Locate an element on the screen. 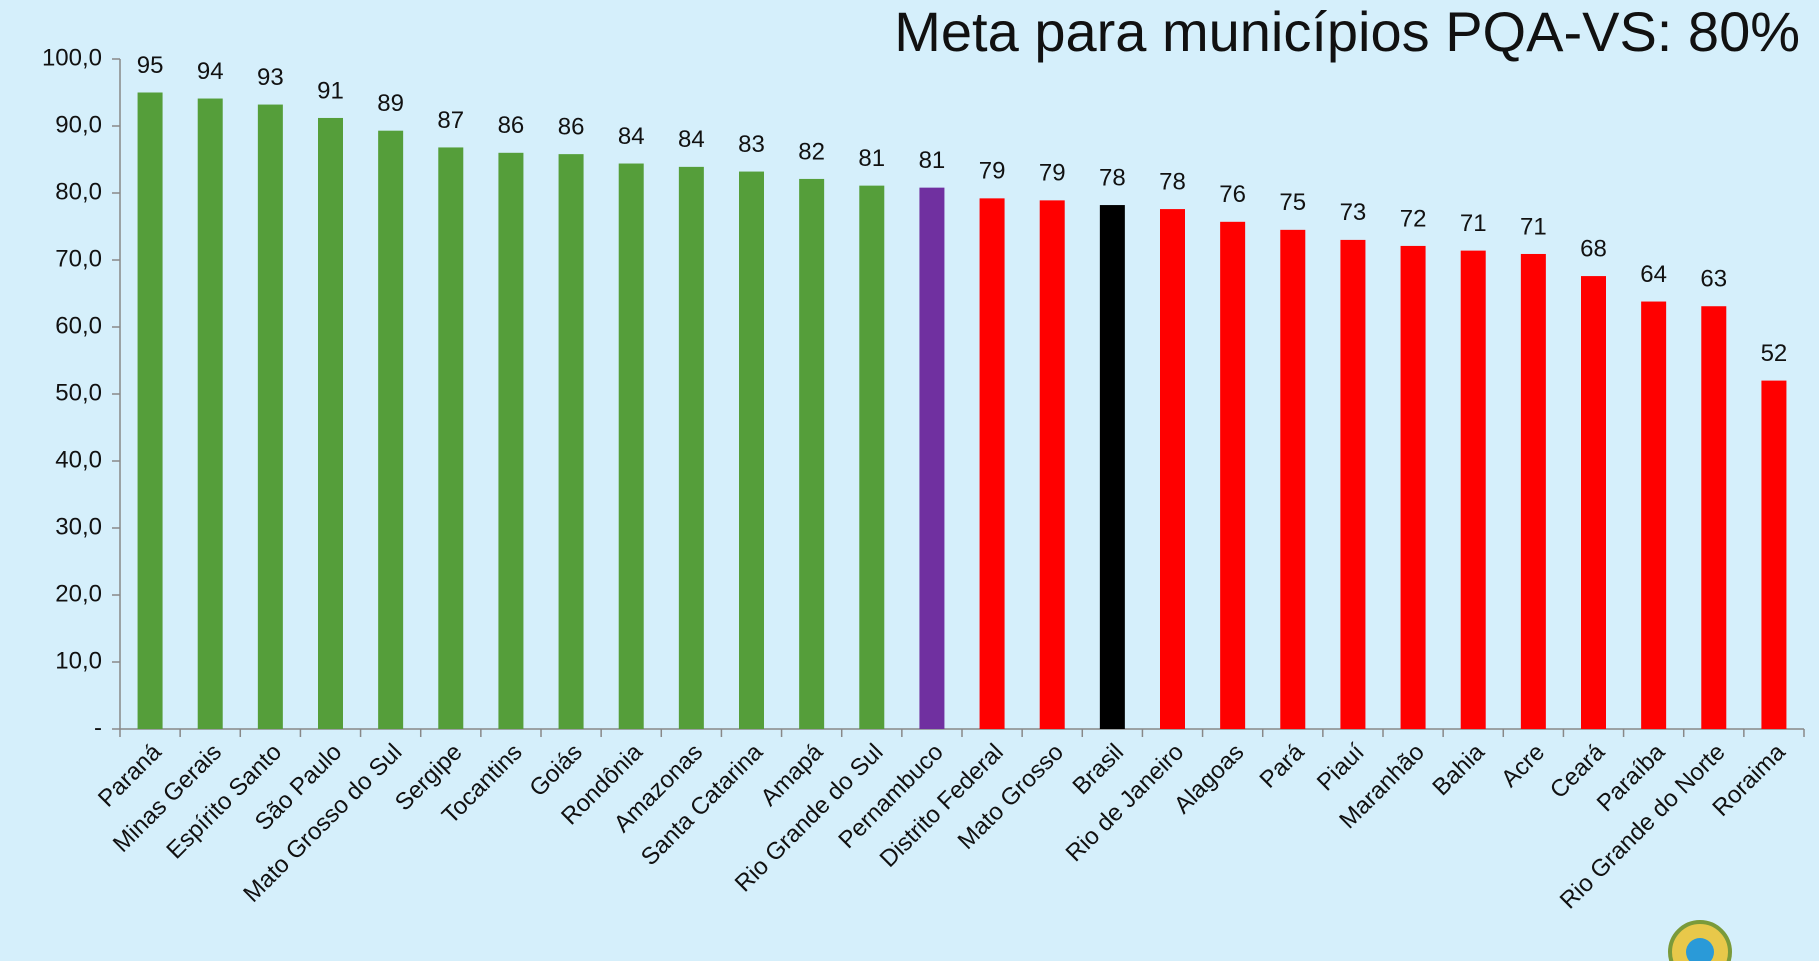 This screenshot has height=961, width=1819. data-label: 68 is located at coordinates (1593, 248).